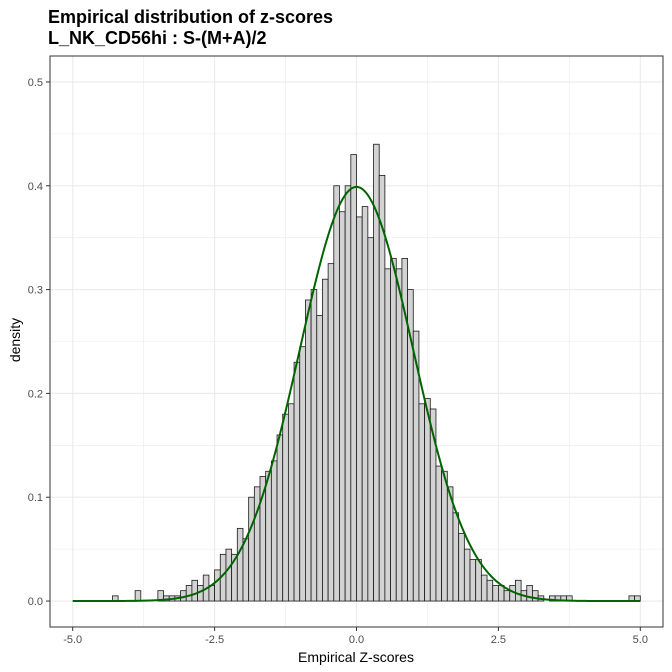  What do you see at coordinates (35, 83) in the screenshot?
I see `y-tick-label: 0.5` at bounding box center [35, 83].